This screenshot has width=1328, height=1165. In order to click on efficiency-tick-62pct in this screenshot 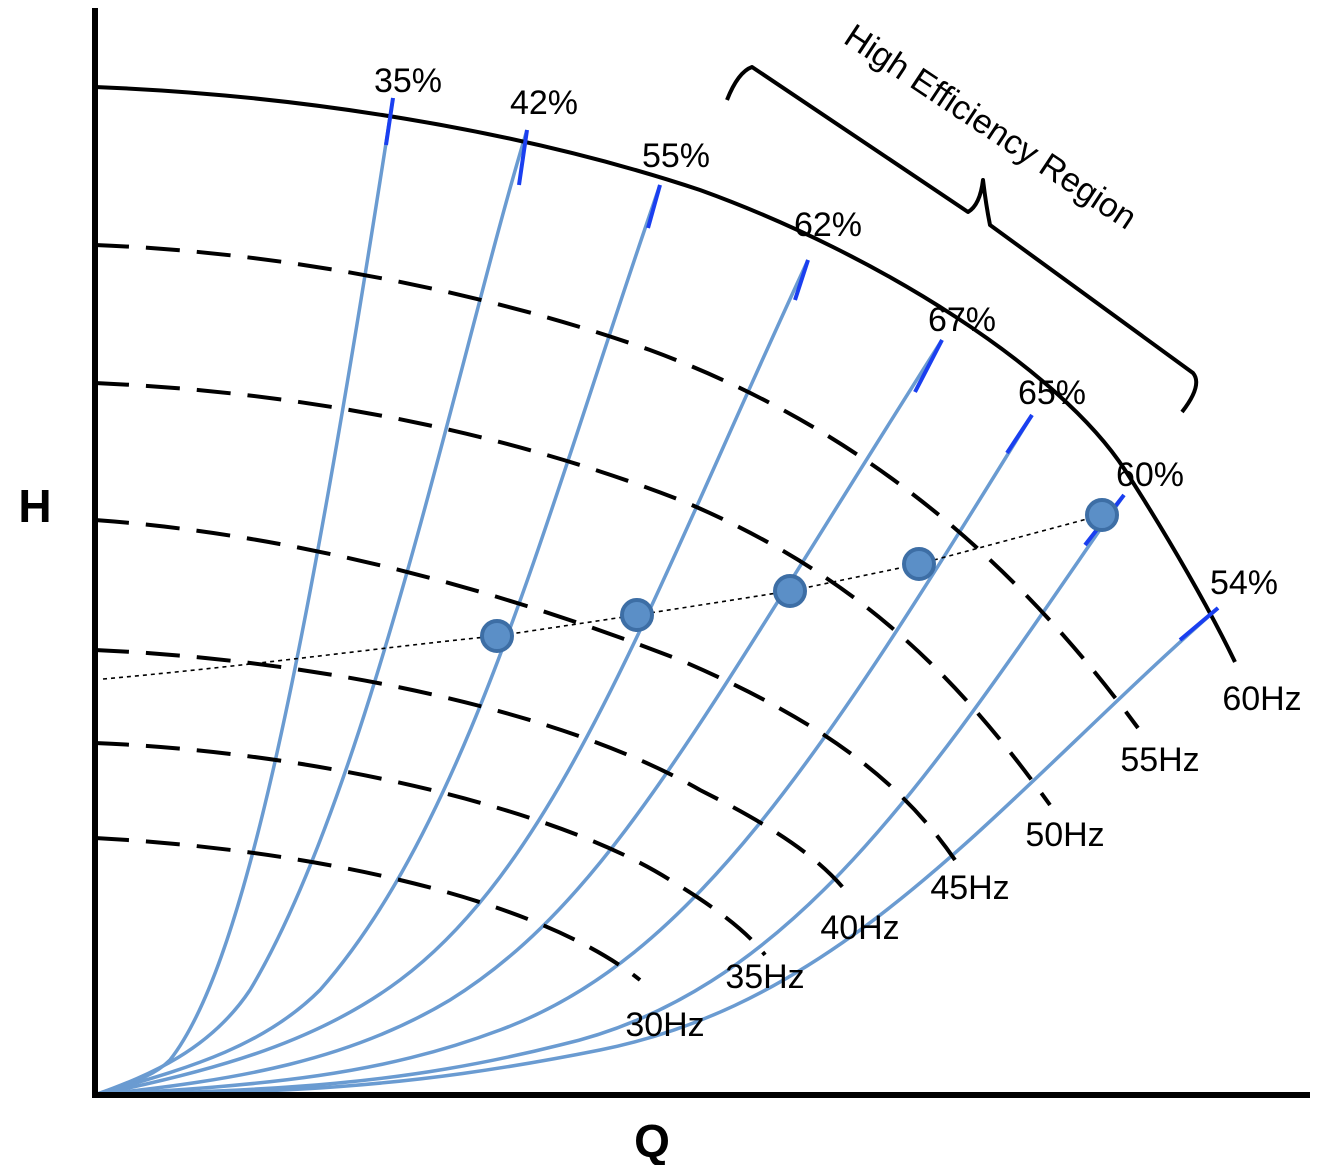, I will do `click(801, 280)`.